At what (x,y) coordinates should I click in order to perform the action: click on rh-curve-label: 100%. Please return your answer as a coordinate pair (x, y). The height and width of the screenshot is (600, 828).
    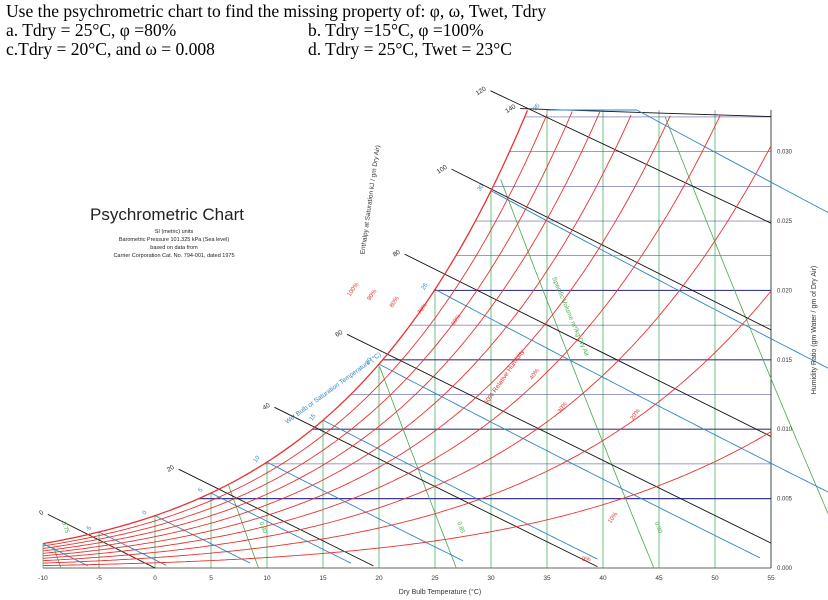
    Looking at the image, I should click on (354, 289).